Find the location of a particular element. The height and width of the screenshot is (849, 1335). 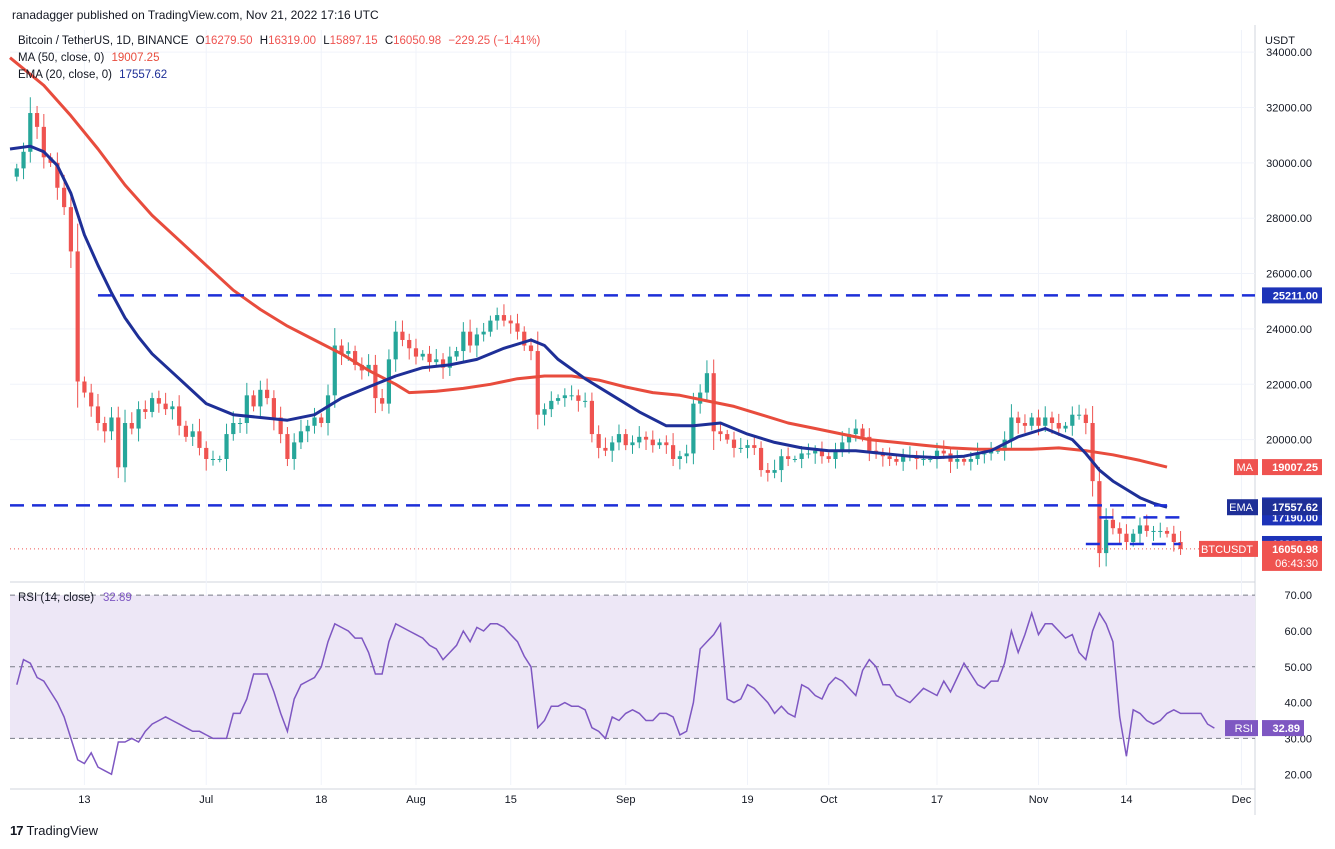

price-tick-label: 20000.00 is located at coordinates (1289, 441).